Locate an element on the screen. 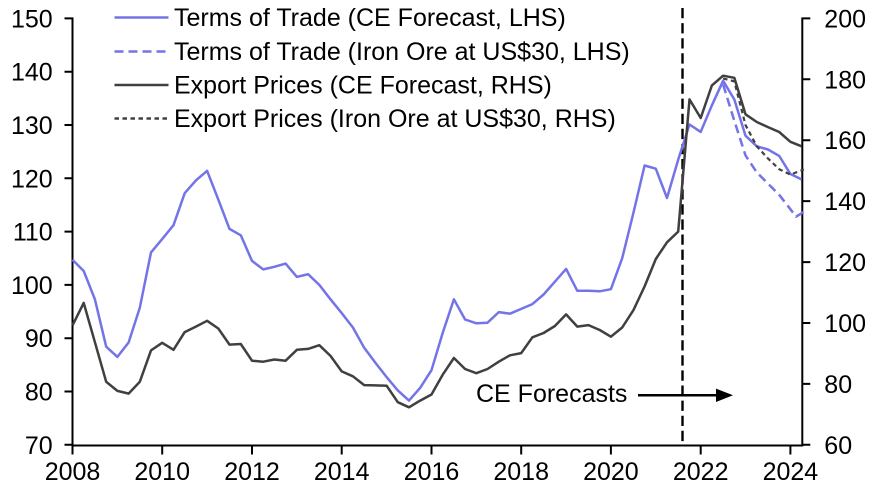  svg-text:Terms of Trade (CE Forecast, L: Terms of Trade (CE Forecast, LHS) is located at coordinates (370, 18).